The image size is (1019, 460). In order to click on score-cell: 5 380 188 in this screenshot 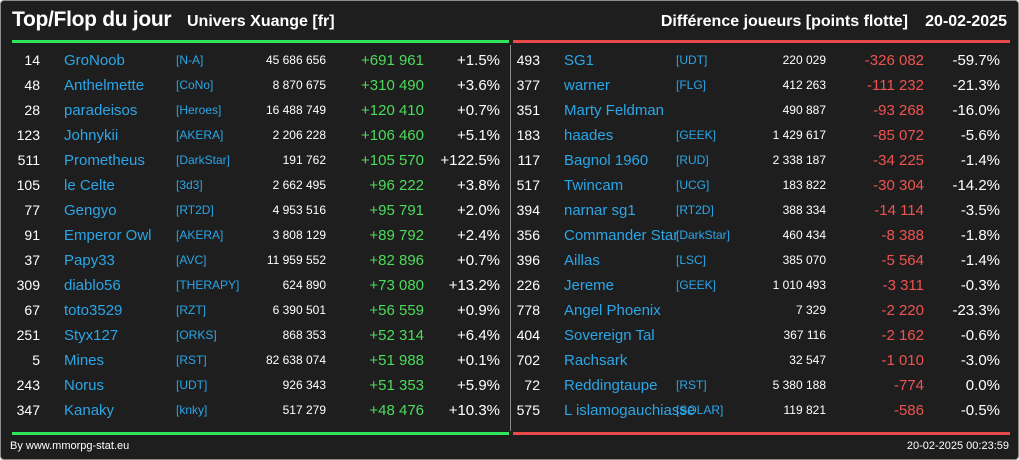, I will do `click(799, 385)`.